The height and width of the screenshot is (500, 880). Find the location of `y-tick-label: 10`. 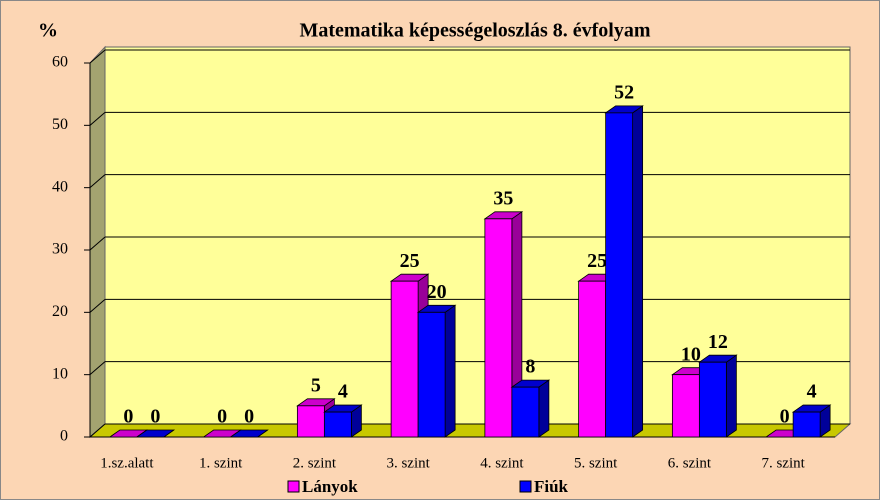

y-tick-label: 10 is located at coordinates (60, 373).